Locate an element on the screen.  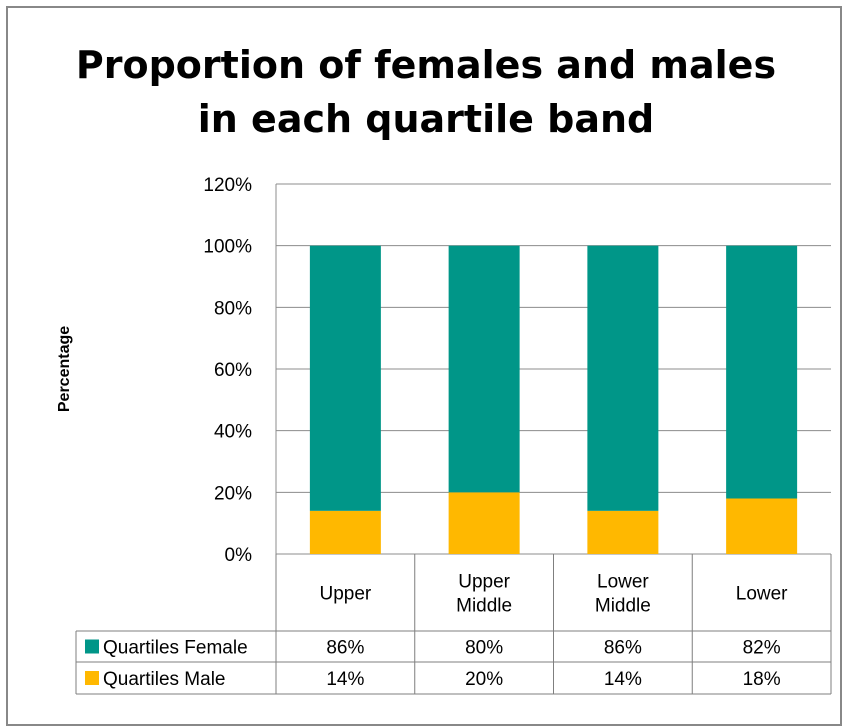
y-tick-label: 80% is located at coordinates (233, 308).